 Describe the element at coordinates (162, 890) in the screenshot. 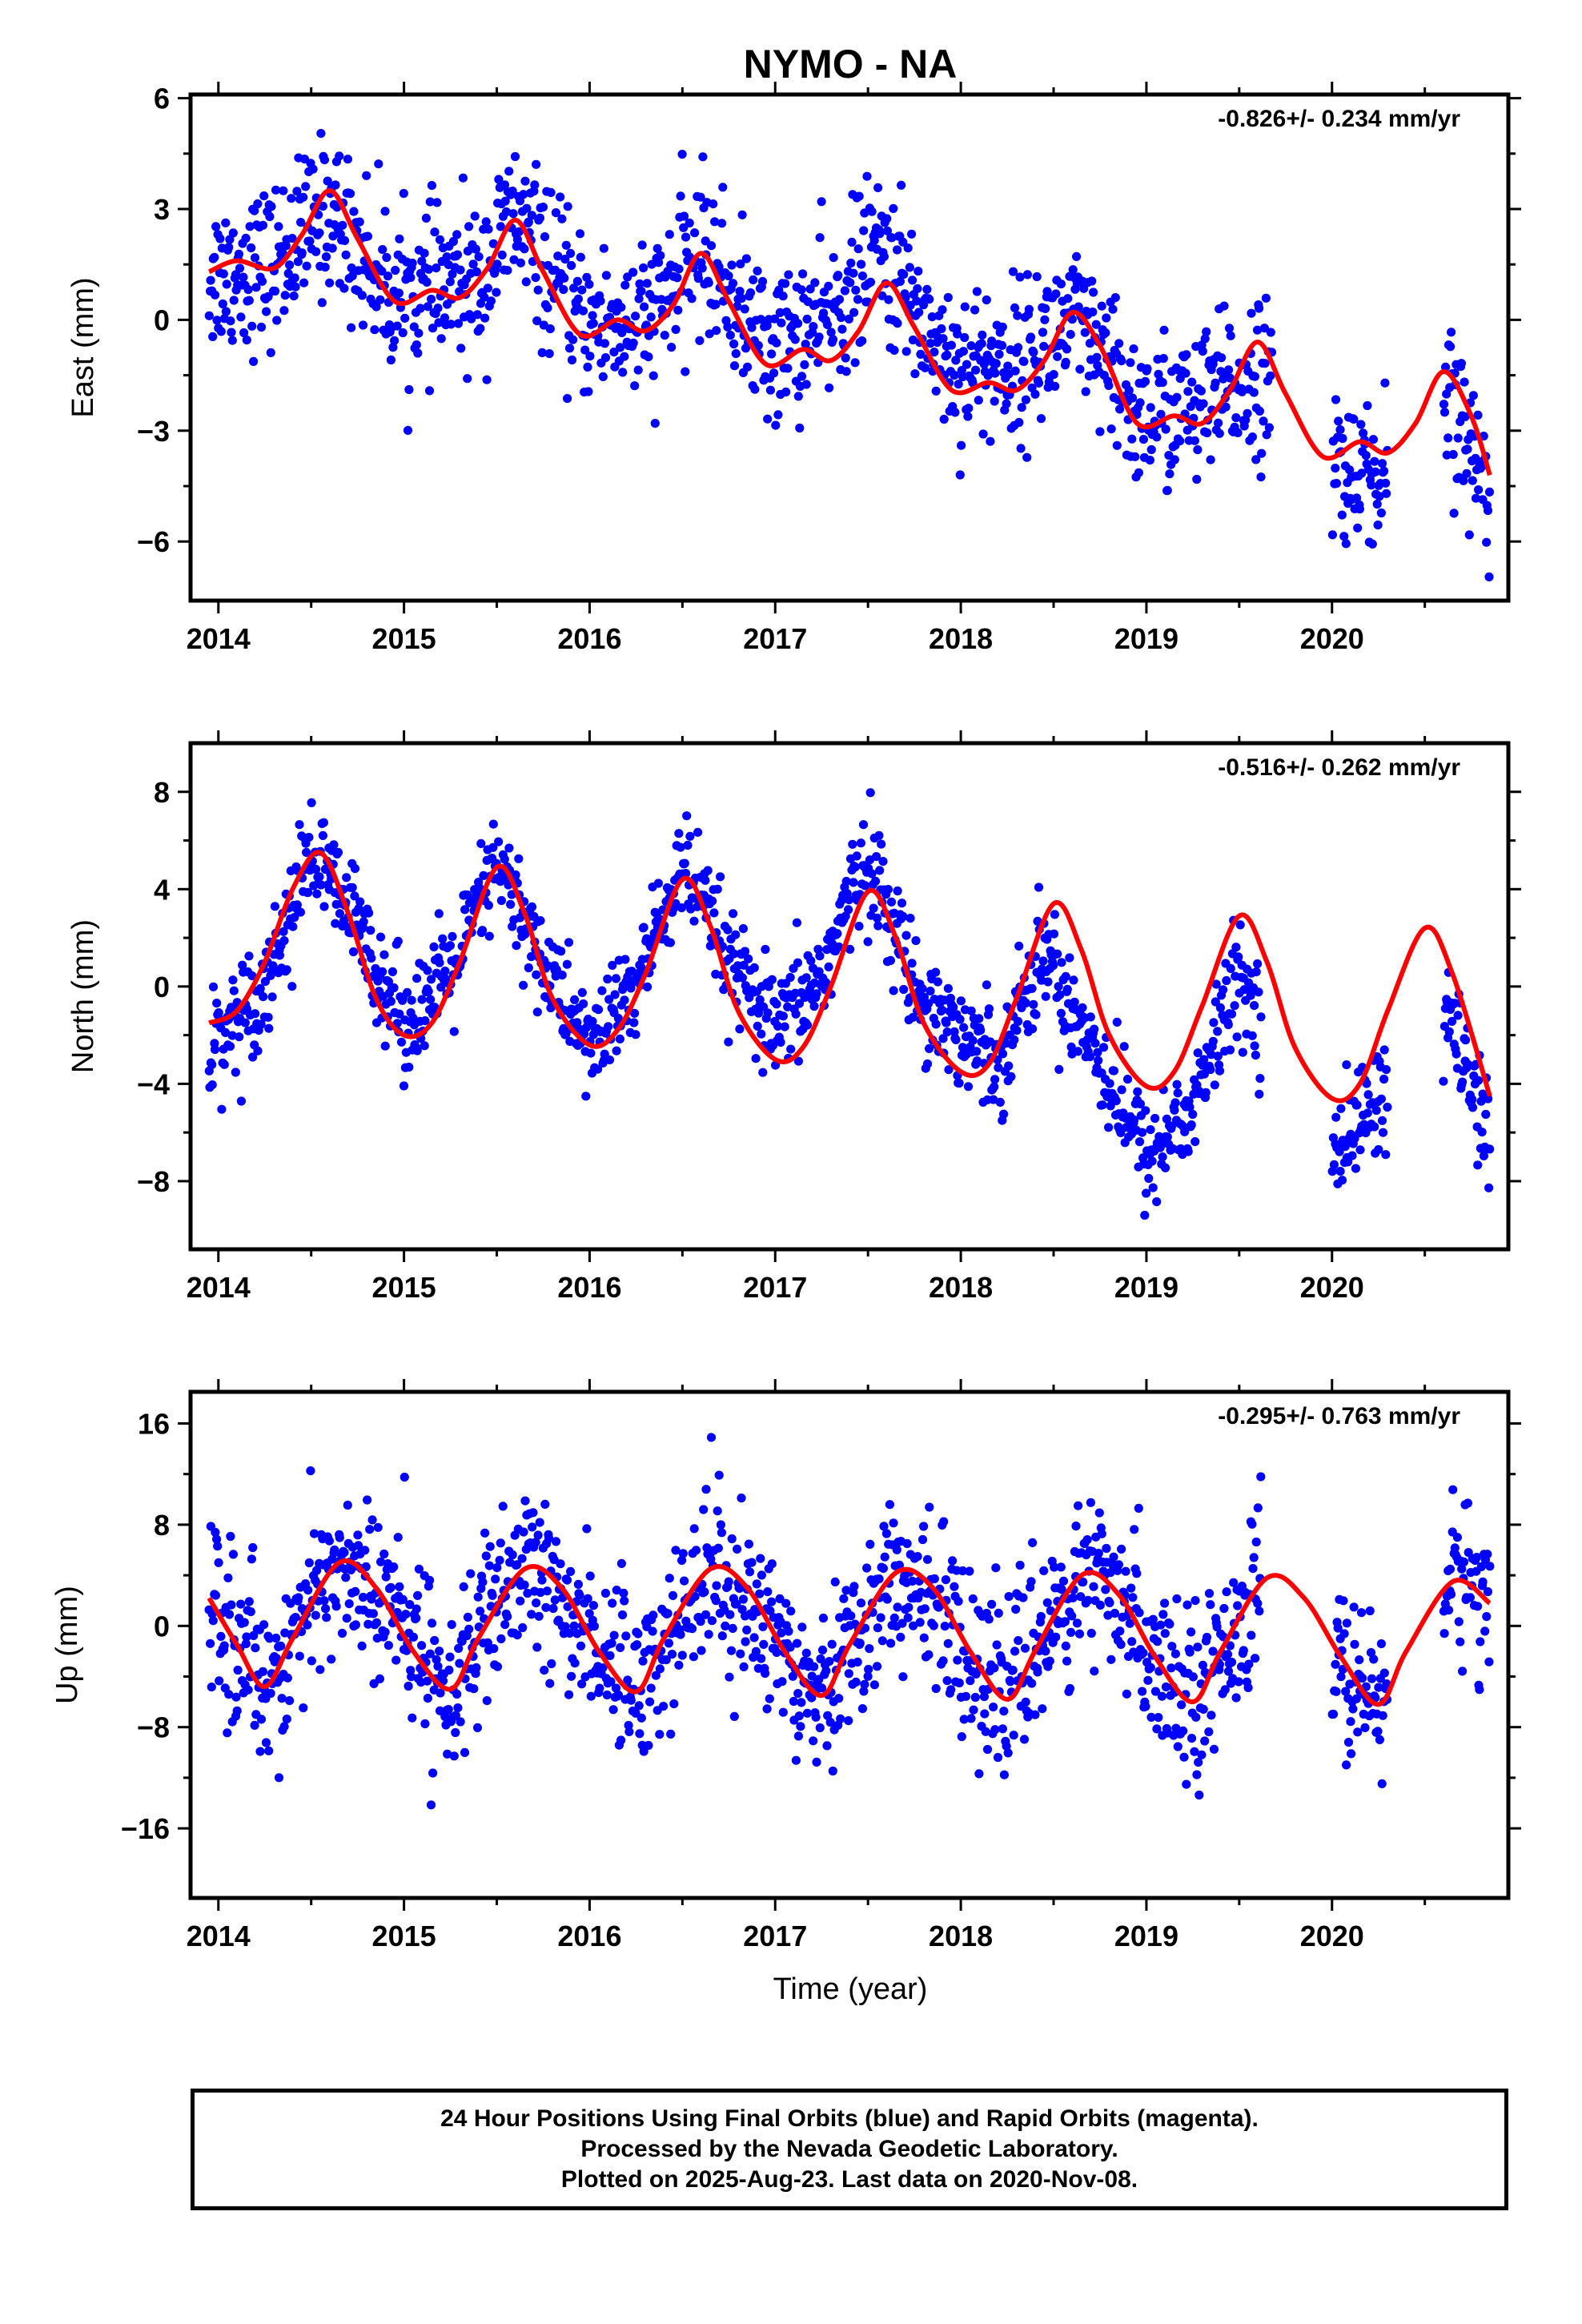

I see `y-tick-label: 4` at that location.